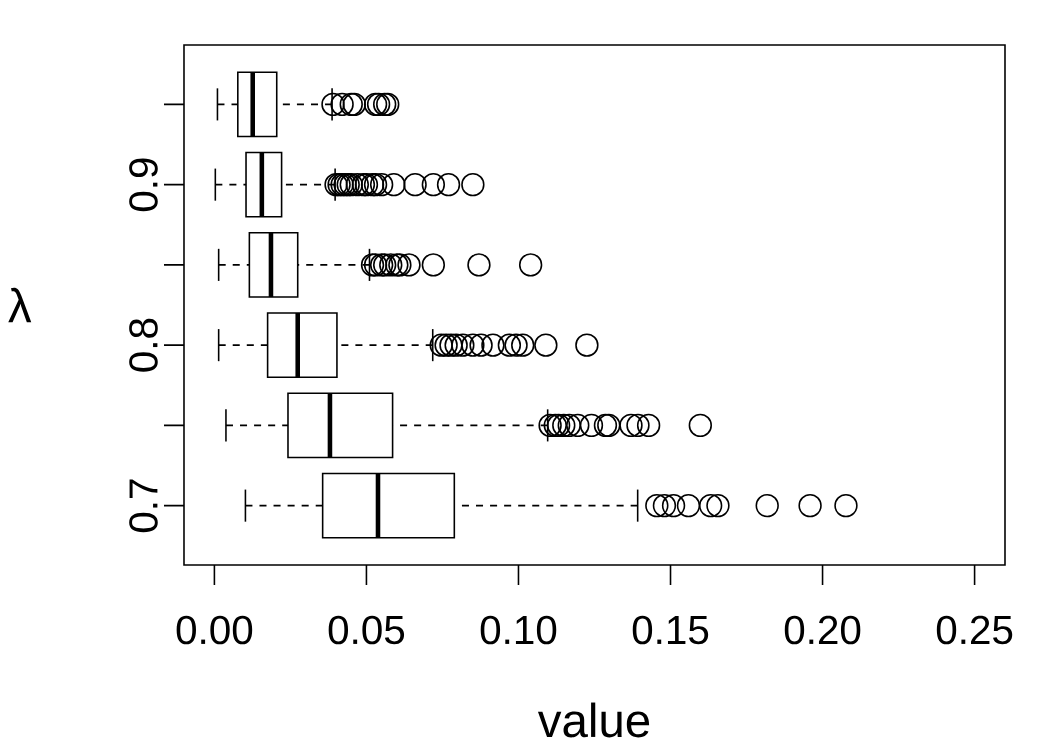 The width and height of the screenshot is (1050, 750). What do you see at coordinates (822, 630) in the screenshot?
I see `x-tick-label: 0.20` at bounding box center [822, 630].